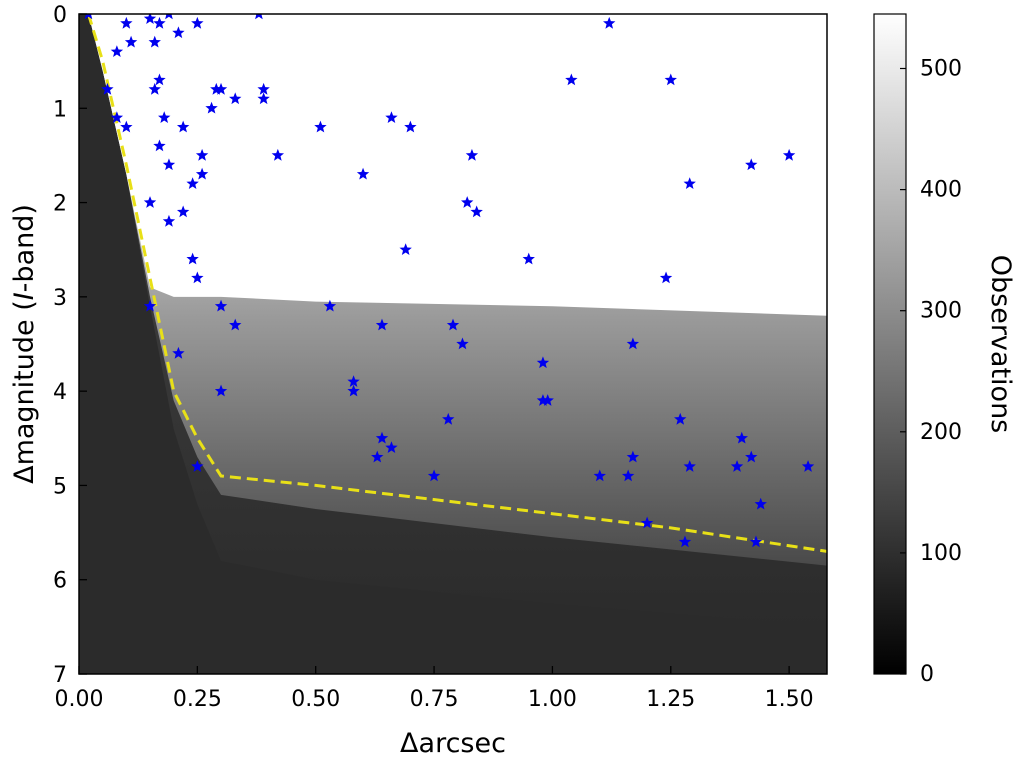 The image size is (1020, 761). What do you see at coordinates (941, 68) in the screenshot?
I see `colorbar-tick-label: 500` at bounding box center [941, 68].